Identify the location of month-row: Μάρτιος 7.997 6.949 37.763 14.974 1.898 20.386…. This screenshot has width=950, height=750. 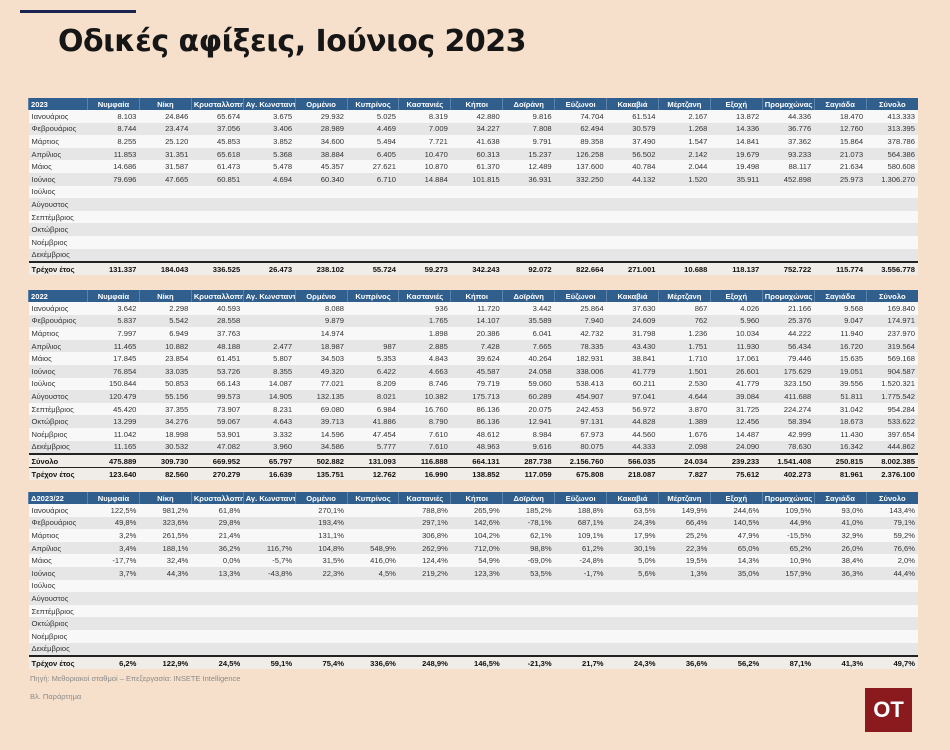
(473, 333).